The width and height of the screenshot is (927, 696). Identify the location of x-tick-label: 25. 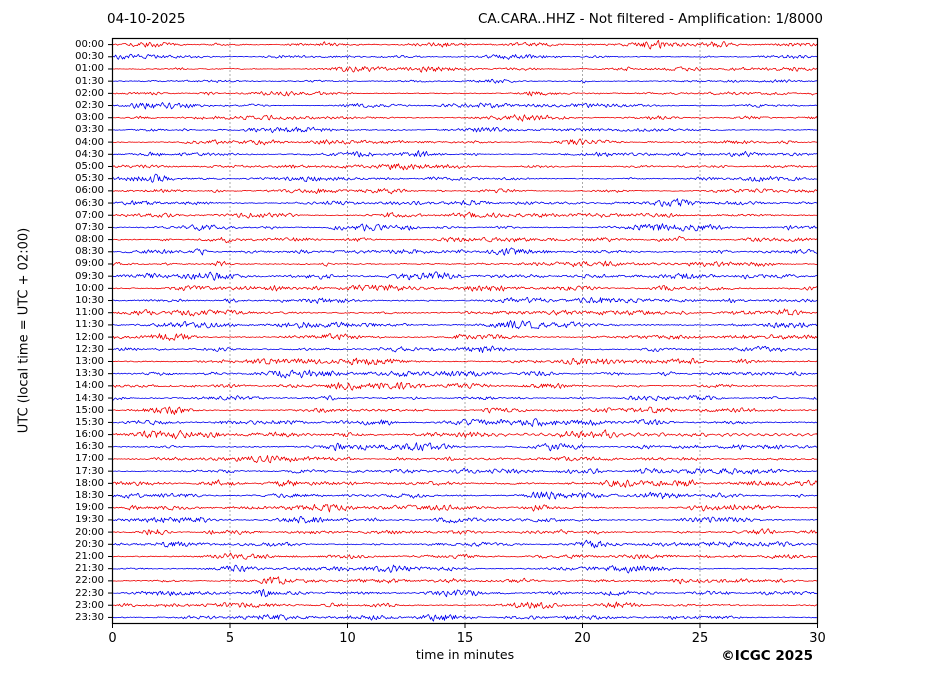
(700, 638).